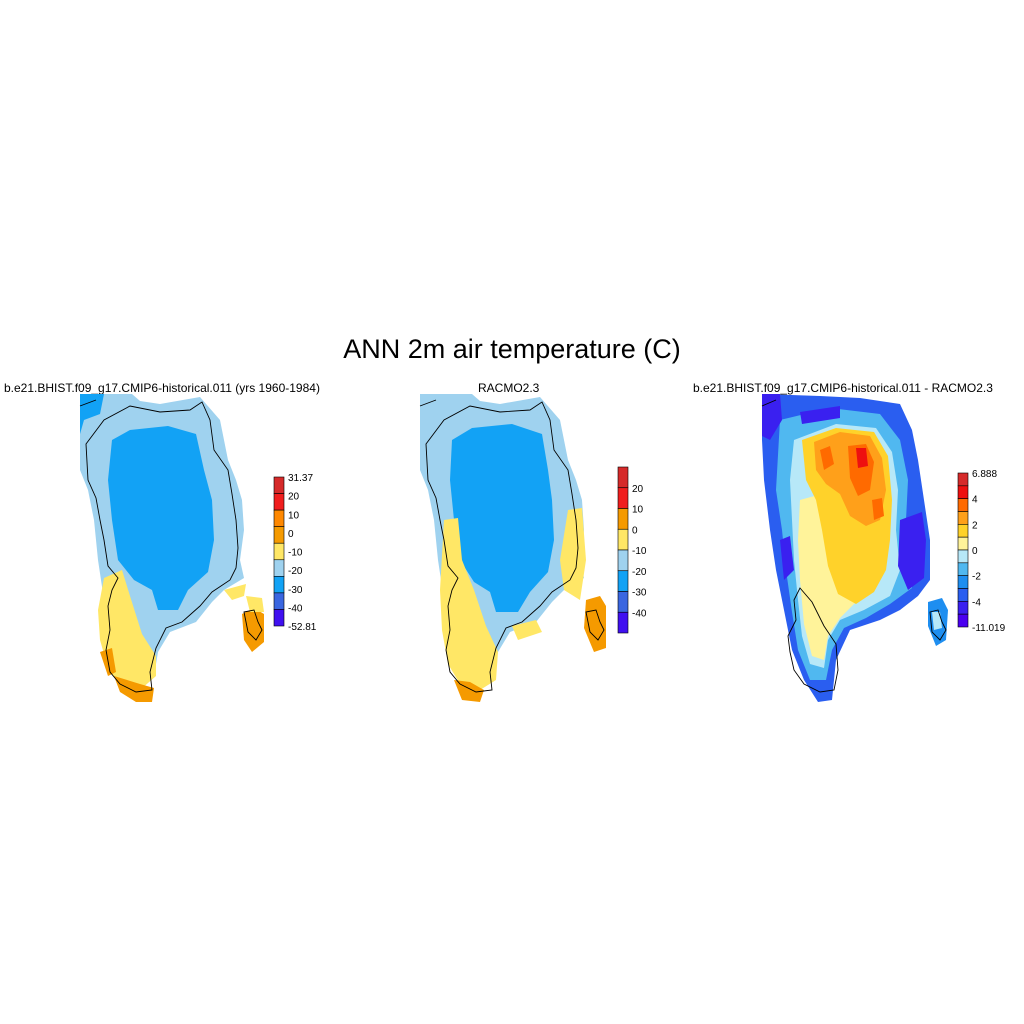  I want to click on panel-2-coastline, so click(512, 546).